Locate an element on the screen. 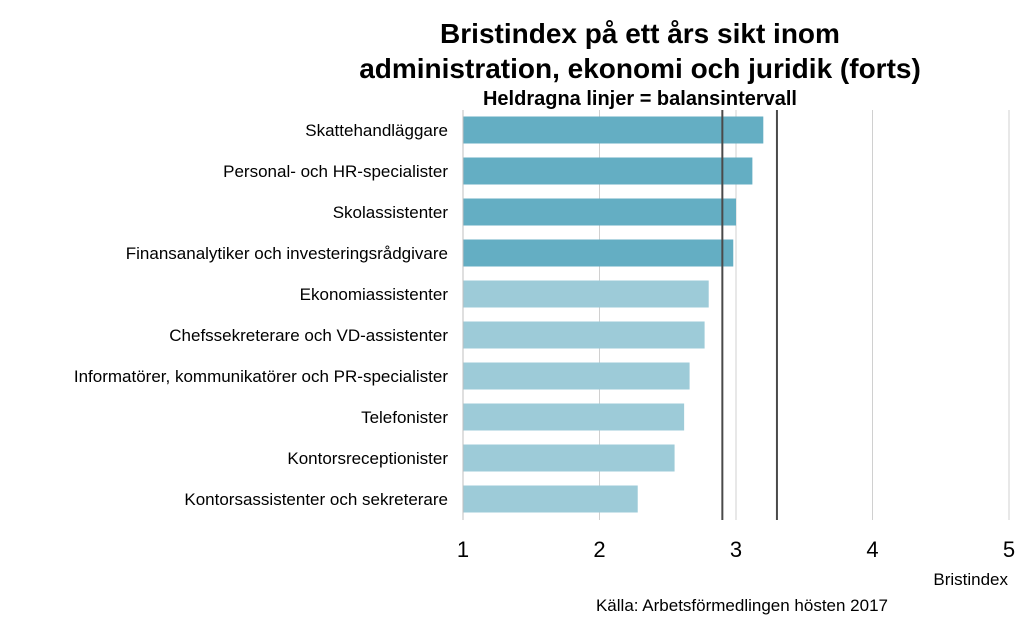 The image size is (1024, 623). category-label: Skattehandläggare is located at coordinates (376, 130).